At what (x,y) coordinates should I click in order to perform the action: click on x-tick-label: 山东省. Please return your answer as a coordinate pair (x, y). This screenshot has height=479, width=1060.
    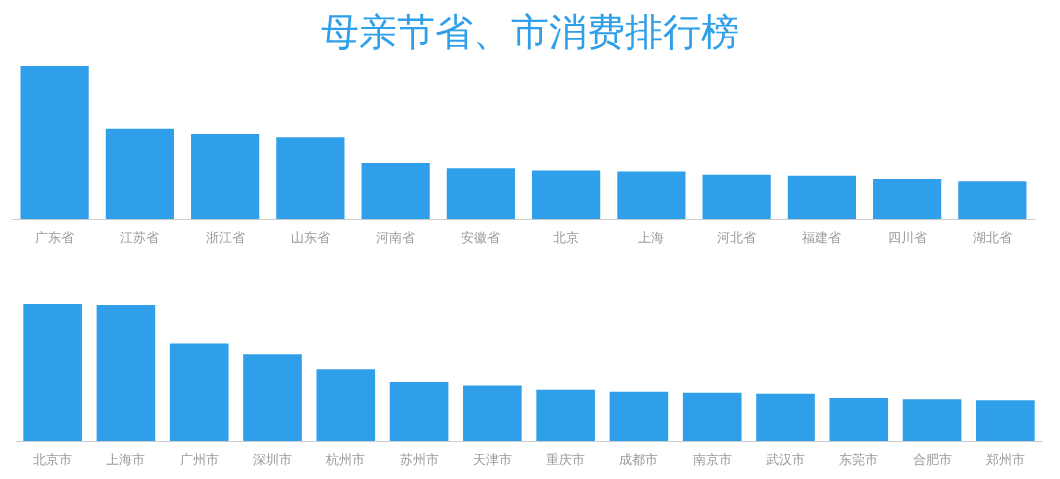
    Looking at the image, I should click on (310, 237).